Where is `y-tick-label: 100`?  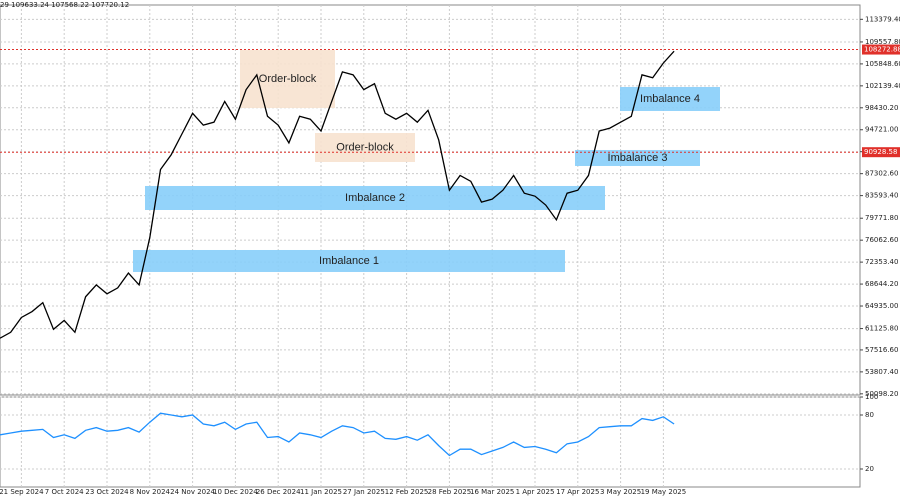 y-tick-label: 100 is located at coordinates (871, 397).